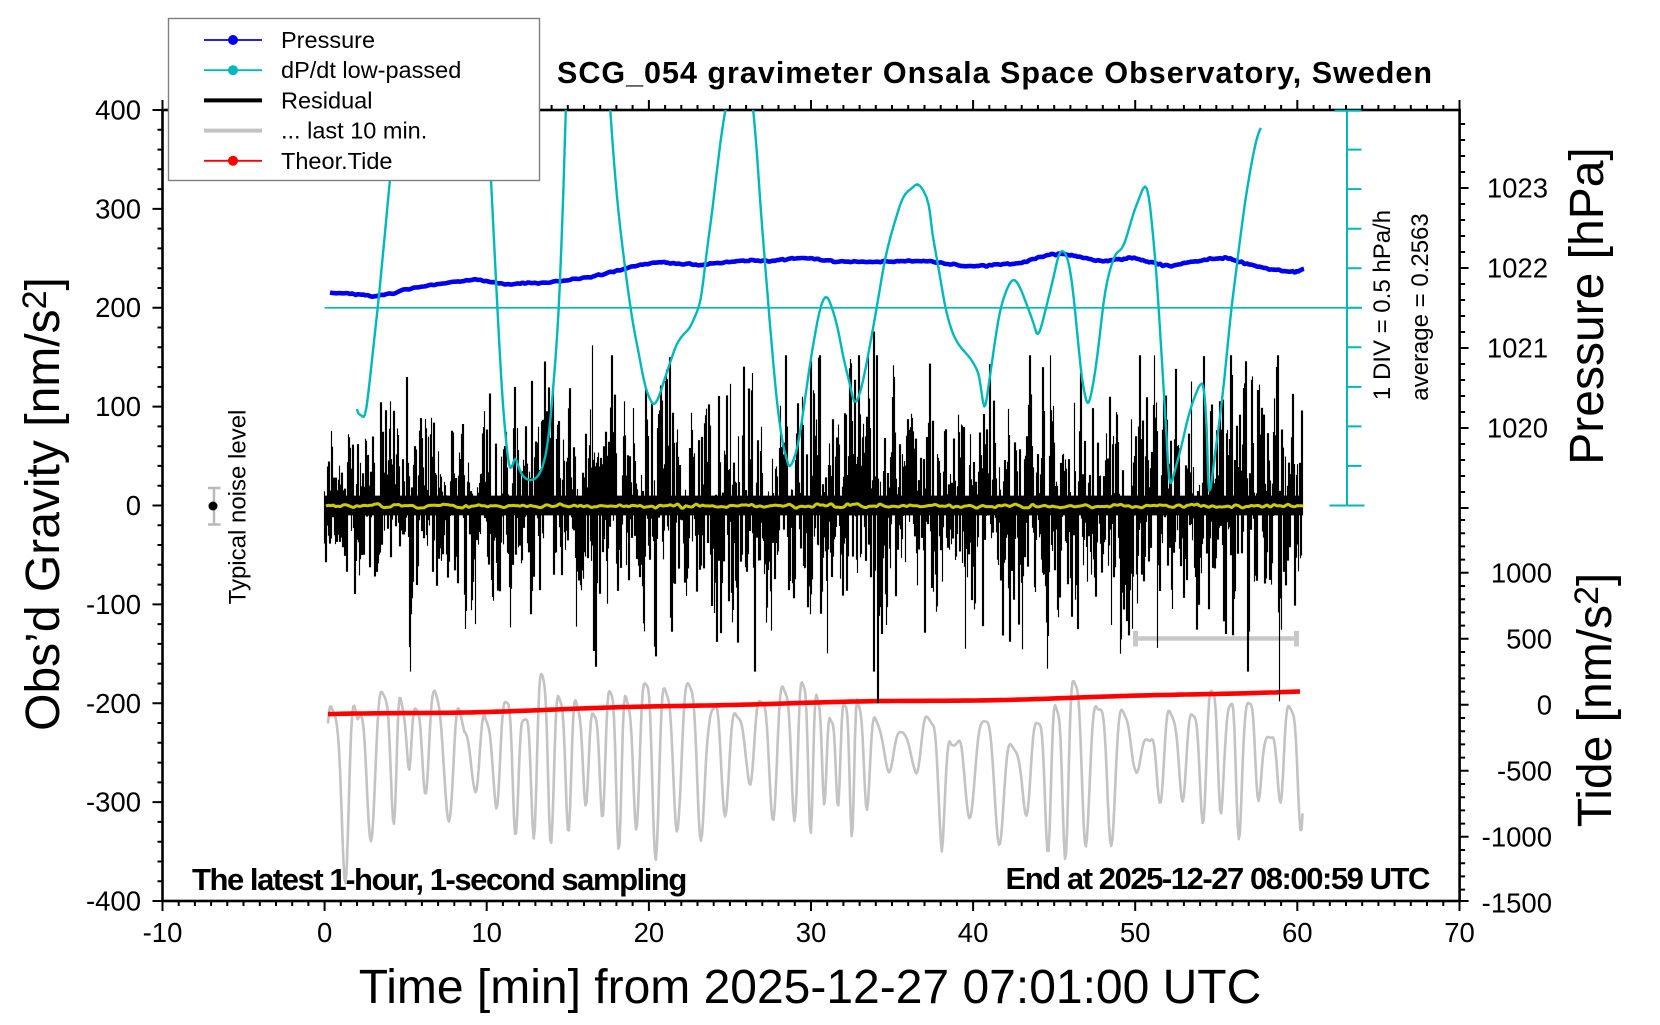  What do you see at coordinates (811, 932) in the screenshot?
I see `svg-text: 30` at bounding box center [811, 932].